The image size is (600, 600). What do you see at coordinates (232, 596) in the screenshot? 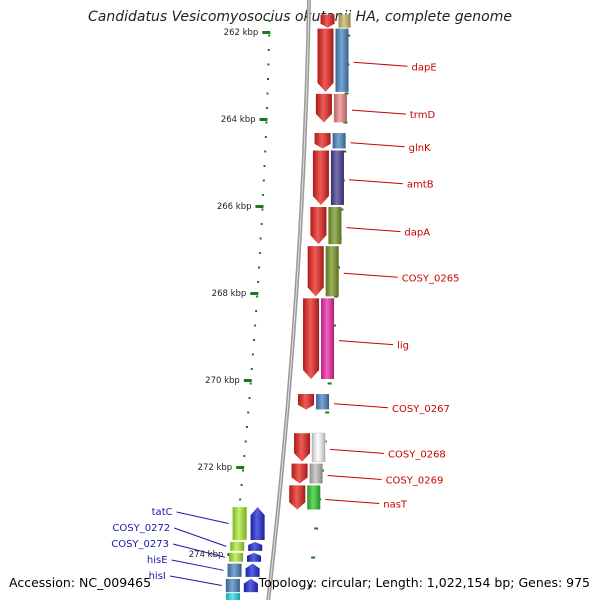
I see `extra-block-shade` at bounding box center [232, 596].